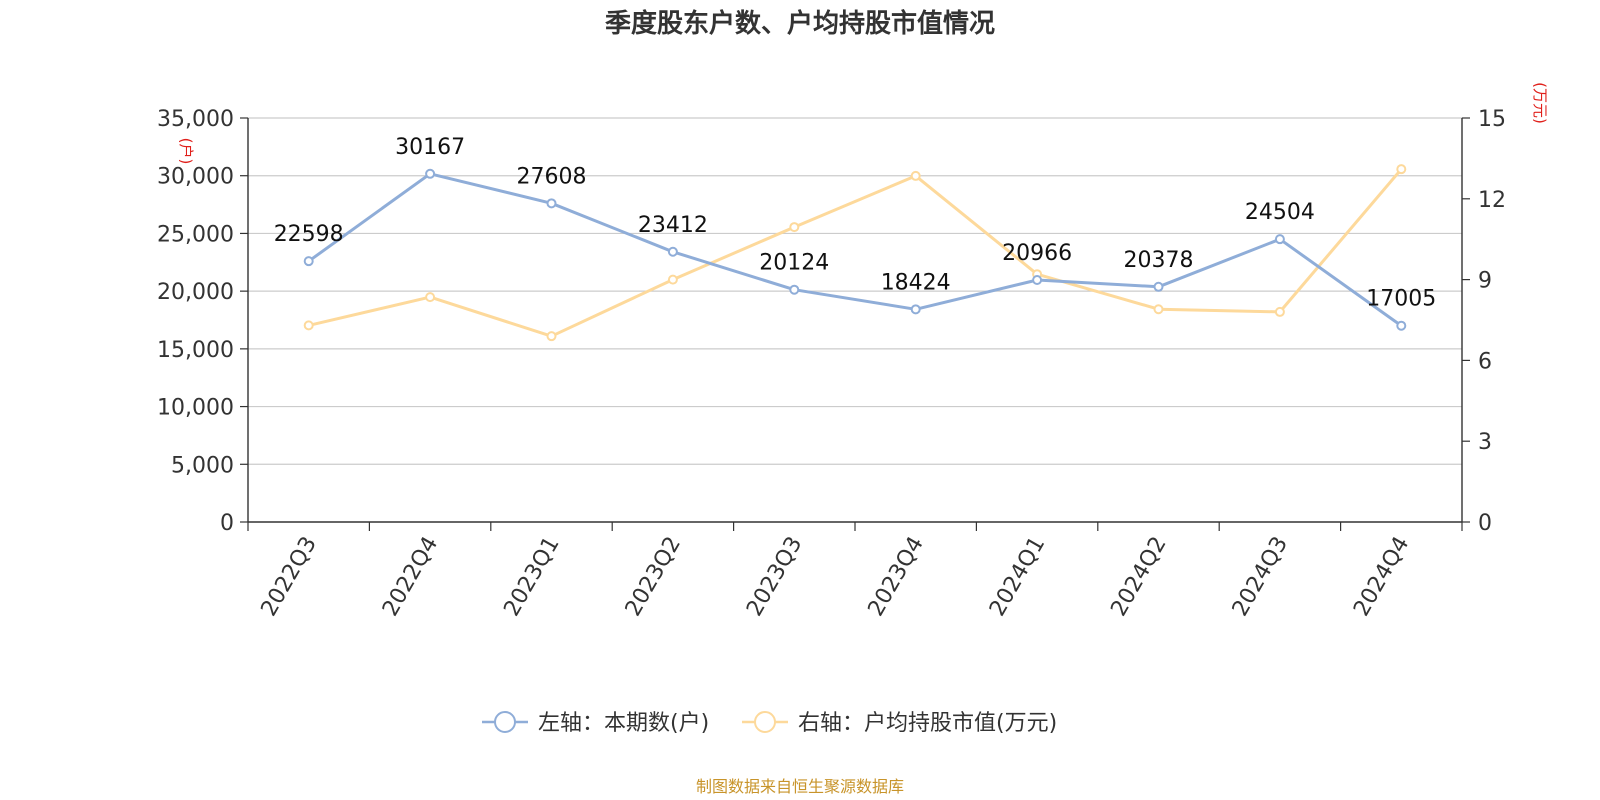  Describe the element at coordinates (186, 151) in the screenshot. I see `left-axis-unit: (户)` at that location.